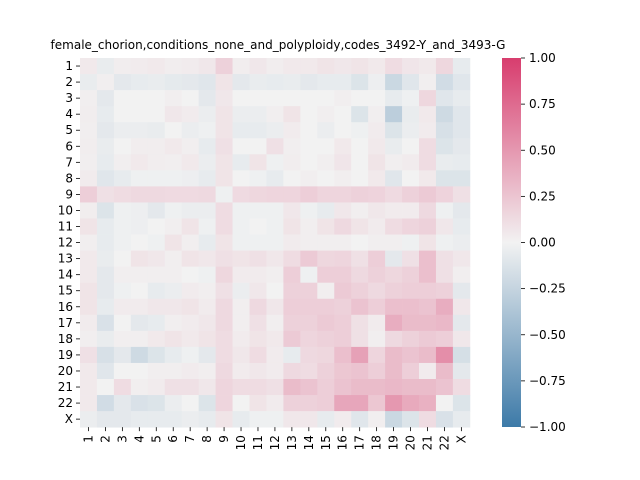 This screenshot has width=640, height=480. What do you see at coordinates (65, 387) in the screenshot?
I see `y-tick-label: 21` at bounding box center [65, 387].